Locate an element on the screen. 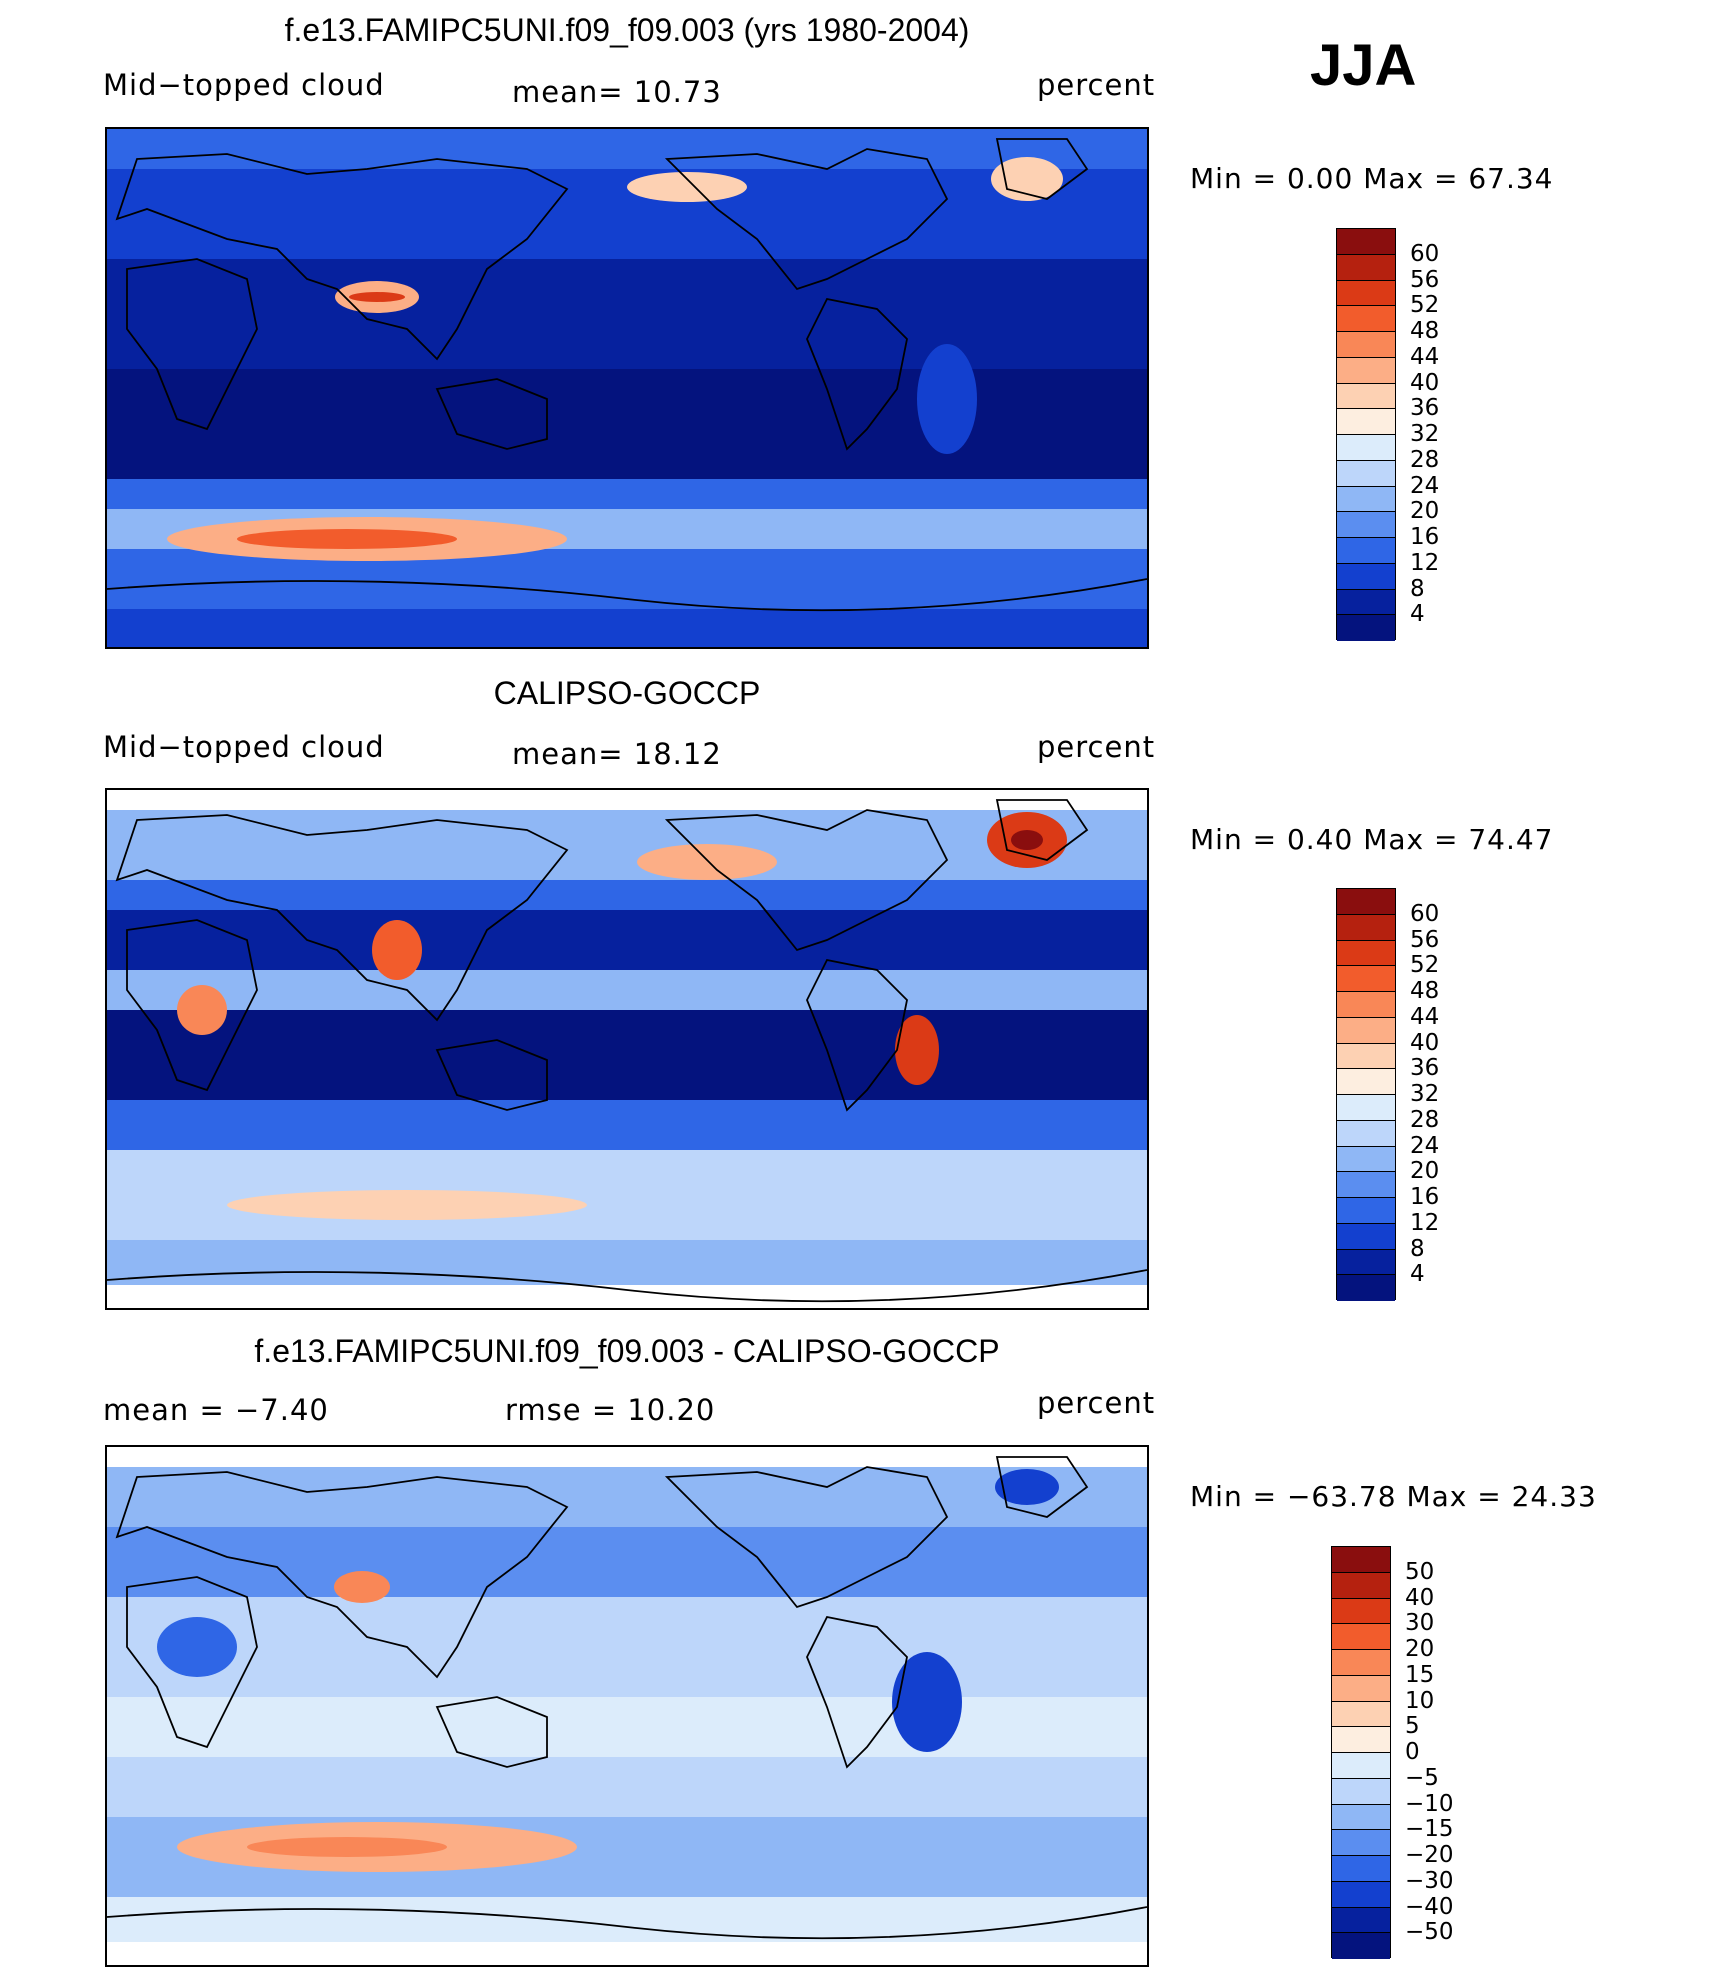 Image resolution: width=1710 pixels, height=1969 pixels. panel2-minmax: Min = 0.40 Max = 74.47 is located at coordinates (1372, 839).